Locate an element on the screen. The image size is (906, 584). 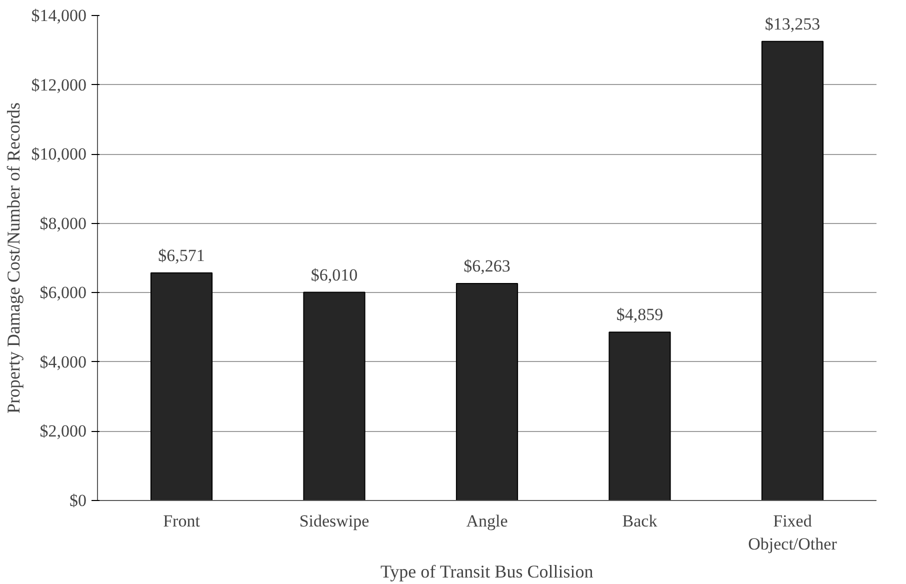
y-axis-title: Property Damage Cost/Number of Records is located at coordinates (13, 258).